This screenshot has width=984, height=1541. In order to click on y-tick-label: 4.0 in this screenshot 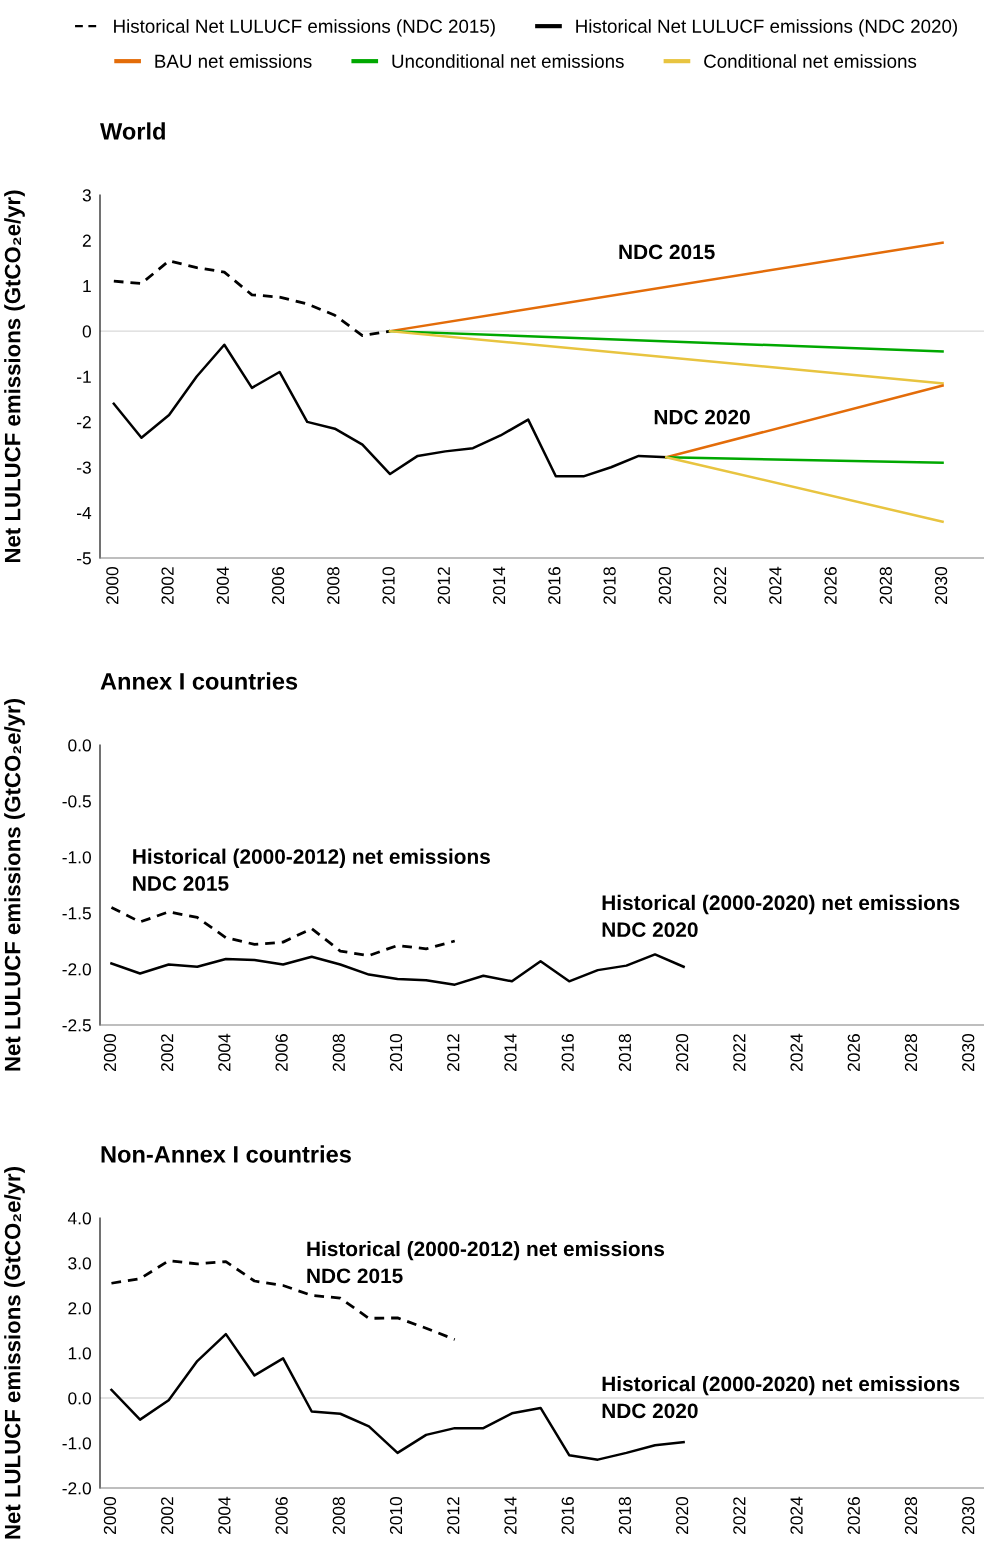, I will do `click(79, 1218)`.